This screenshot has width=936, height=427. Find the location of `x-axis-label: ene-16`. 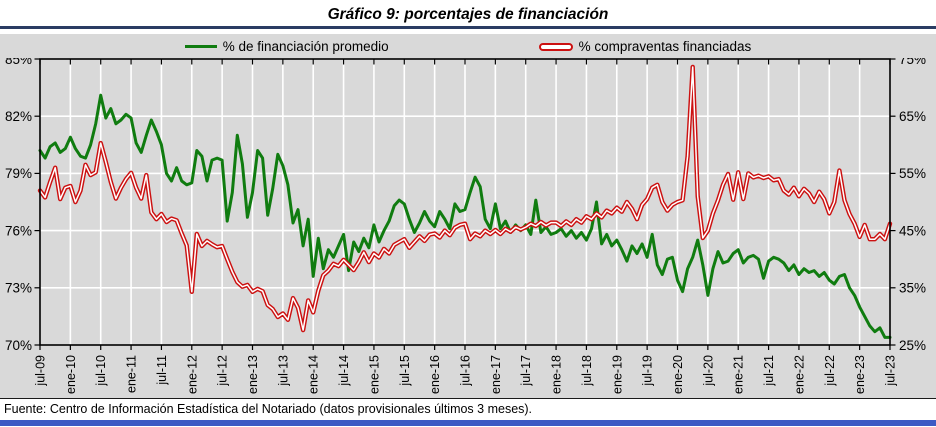

x-axis-label: ene-16 is located at coordinates (435, 373).